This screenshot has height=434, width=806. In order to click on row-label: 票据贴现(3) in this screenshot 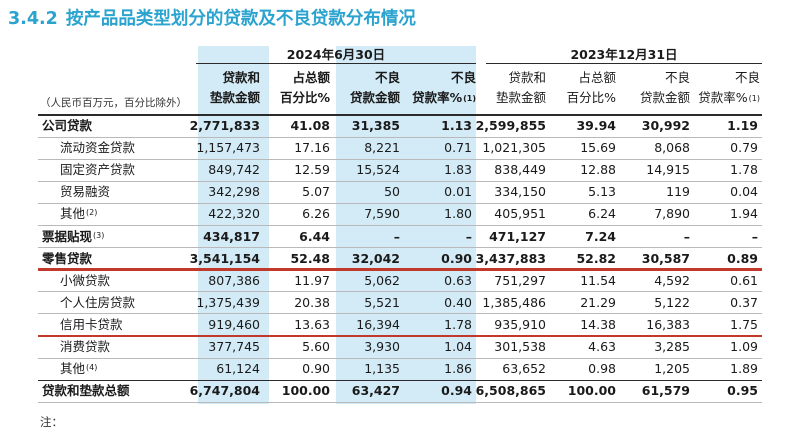, I will do `click(73, 236)`.